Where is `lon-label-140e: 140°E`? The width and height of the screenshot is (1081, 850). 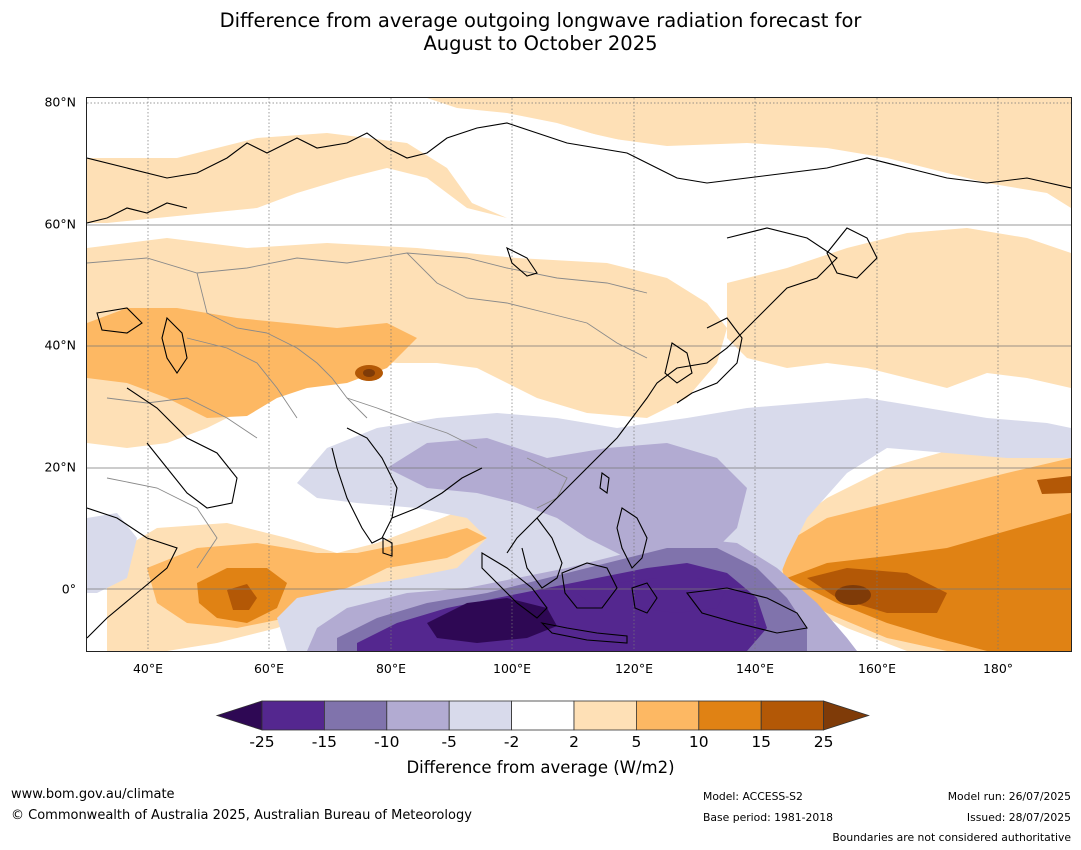 lon-label-140e: 140°E is located at coordinates (755, 668).